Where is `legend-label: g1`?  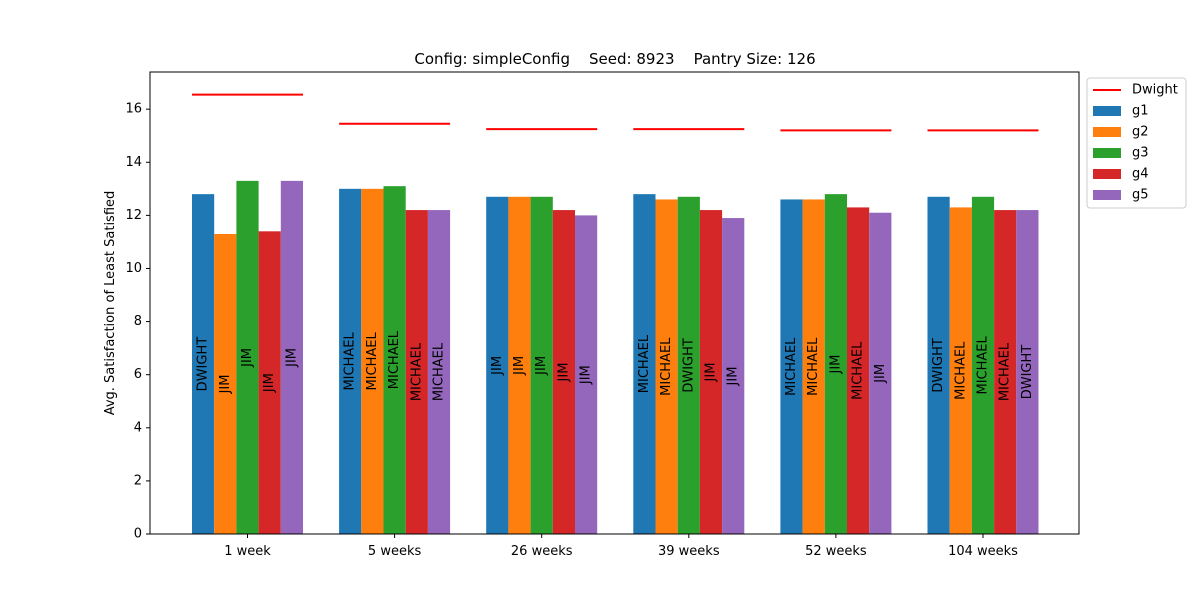
legend-label: g1 is located at coordinates (1140, 111).